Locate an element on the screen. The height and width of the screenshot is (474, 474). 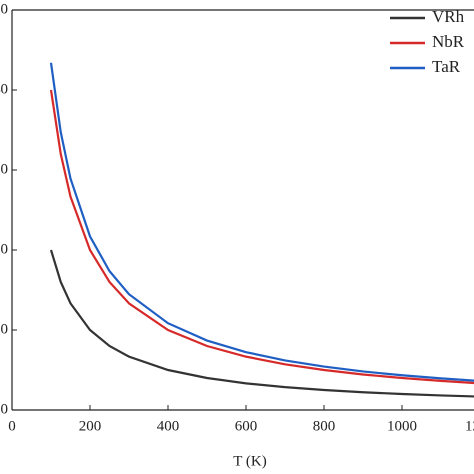
x-tick-label: 800 is located at coordinates (324, 426).